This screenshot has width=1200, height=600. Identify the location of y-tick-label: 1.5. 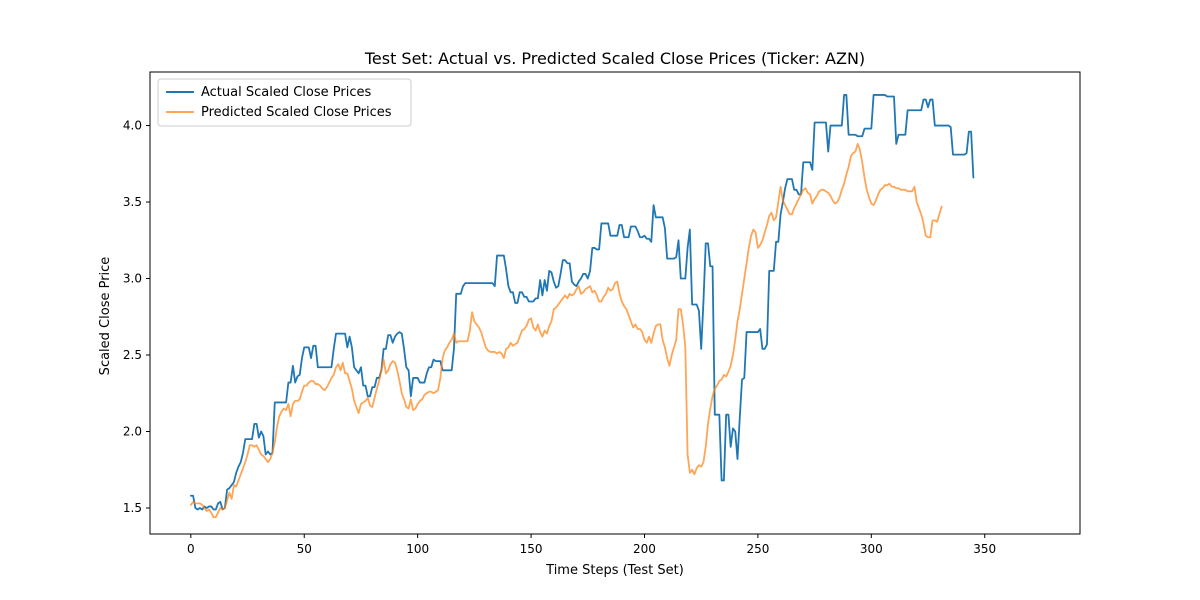
(132, 508).